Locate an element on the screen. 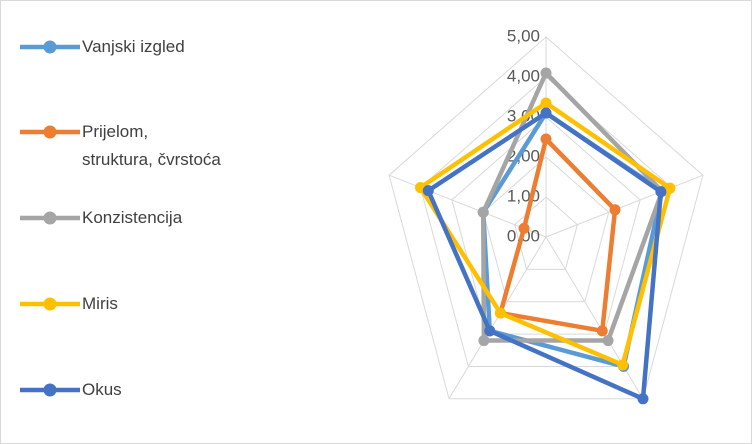 Image resolution: width=752 pixels, height=444 pixels. tick-label: 4,00 is located at coordinates (523, 75).